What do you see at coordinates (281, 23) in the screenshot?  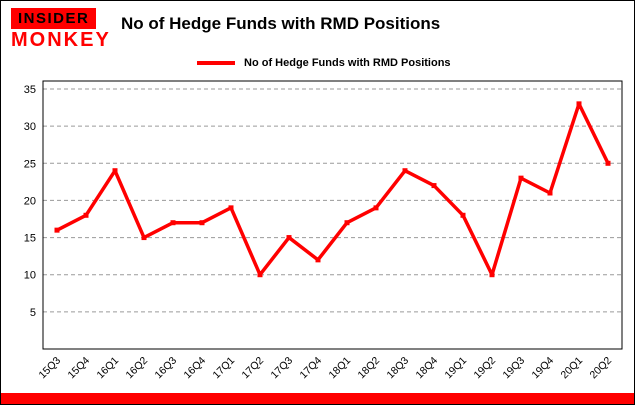 I see `page-title: No of Hedge Funds with RMD Positions` at bounding box center [281, 23].